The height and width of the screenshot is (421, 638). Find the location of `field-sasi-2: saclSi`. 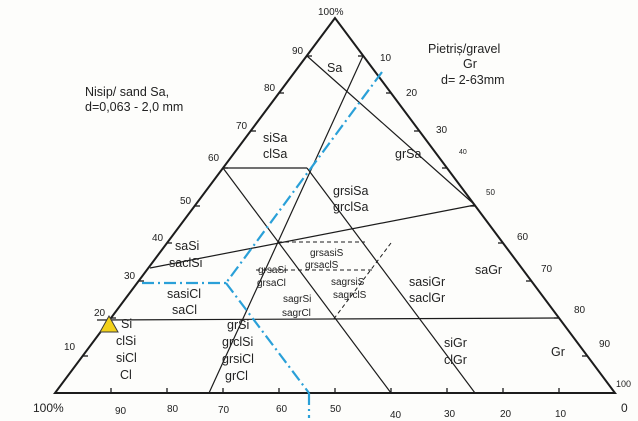

field-sasi-2: saclSi is located at coordinates (185, 263).